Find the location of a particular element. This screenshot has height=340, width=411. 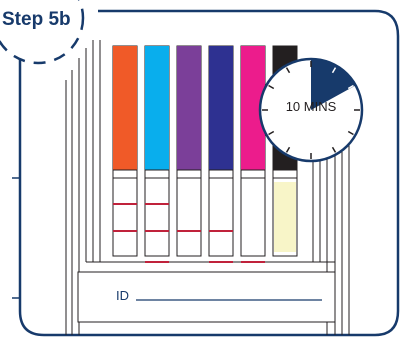

timer-clock: 10 MINS is located at coordinates (311, 110).